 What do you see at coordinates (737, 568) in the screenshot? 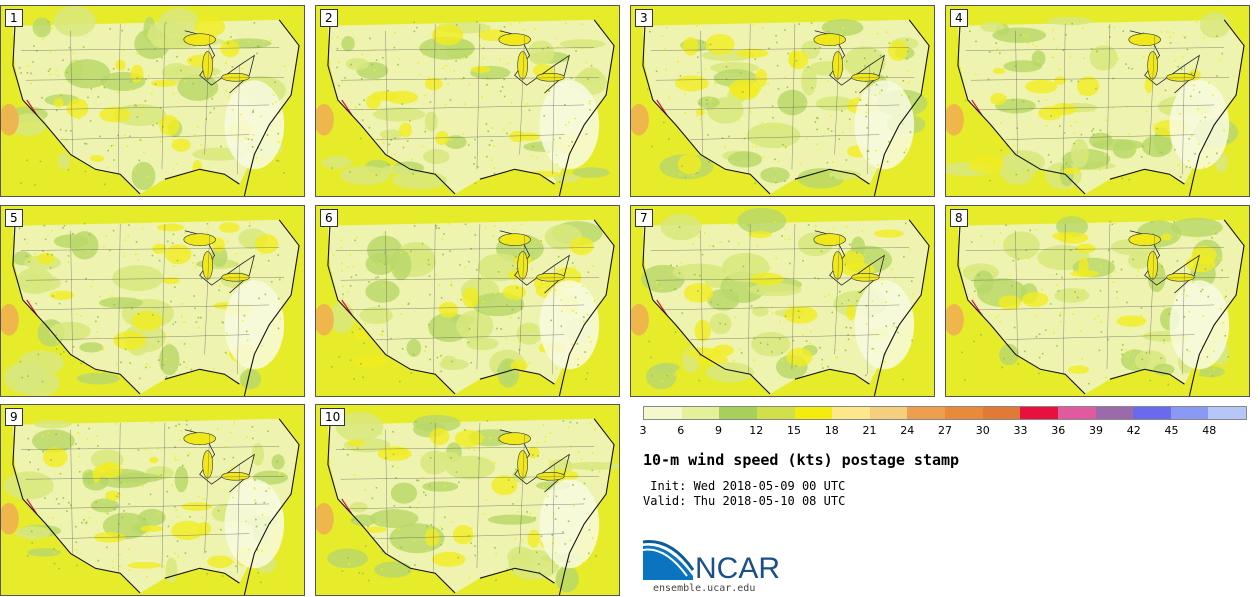
I see `logo-text: NCAR` at bounding box center [737, 568].